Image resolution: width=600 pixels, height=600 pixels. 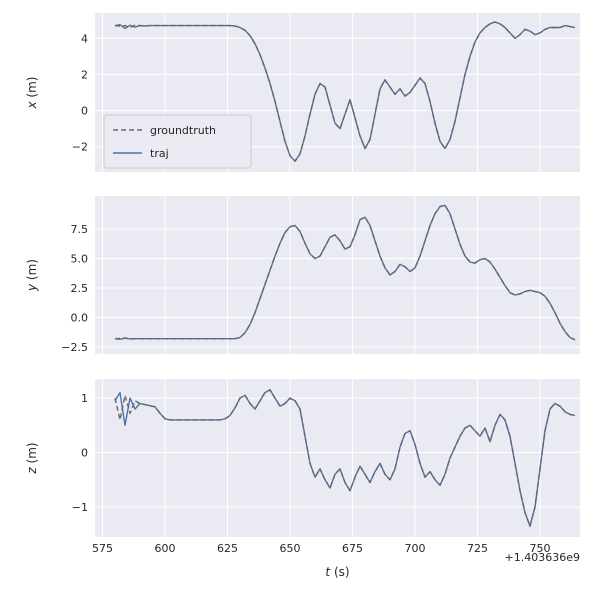 I want to click on y-tick-label: 1, so click(x=84, y=398).